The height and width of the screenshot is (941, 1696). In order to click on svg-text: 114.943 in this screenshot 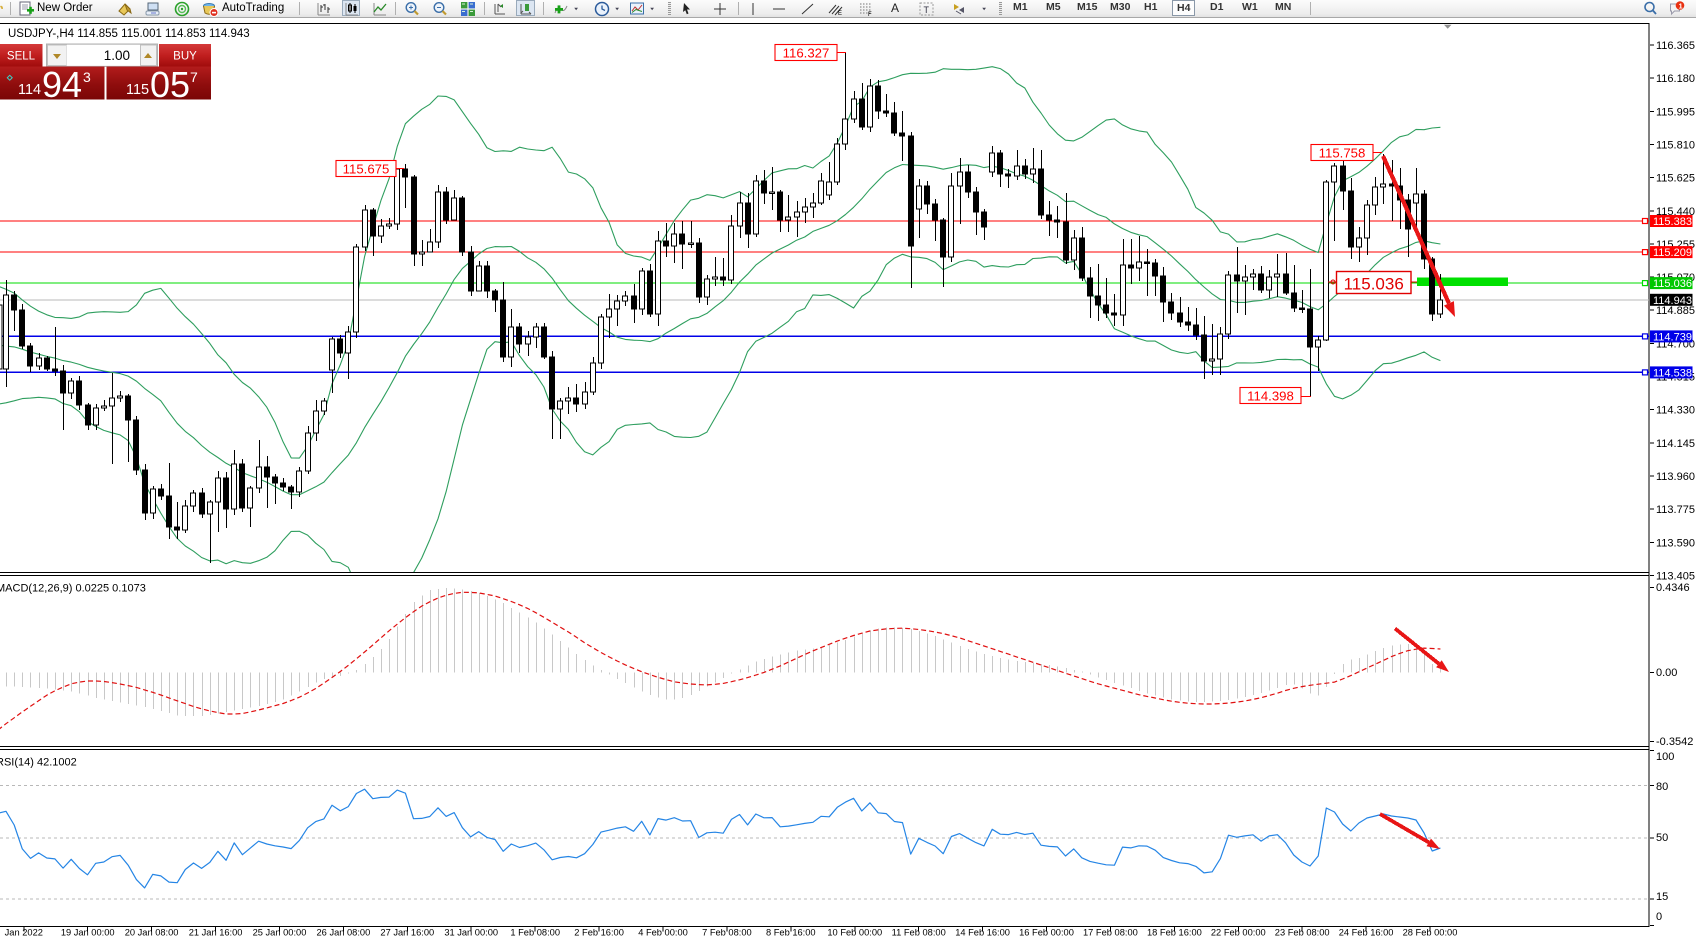, I will do `click(1672, 301)`.